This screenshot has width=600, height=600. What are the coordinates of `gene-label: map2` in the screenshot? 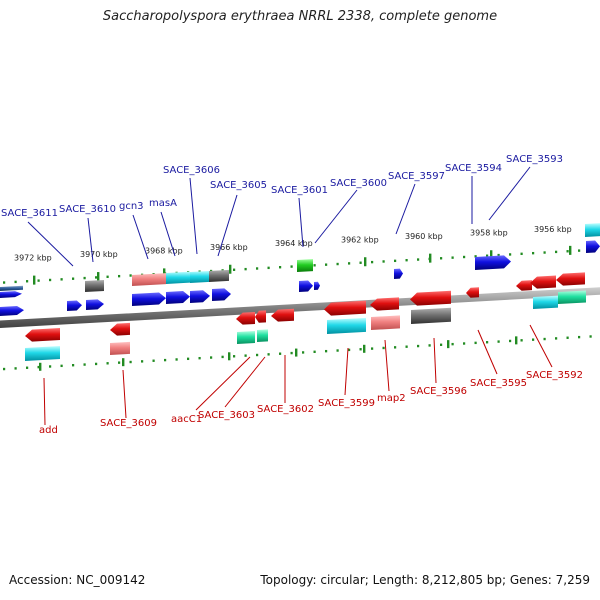 It's located at (391, 398).